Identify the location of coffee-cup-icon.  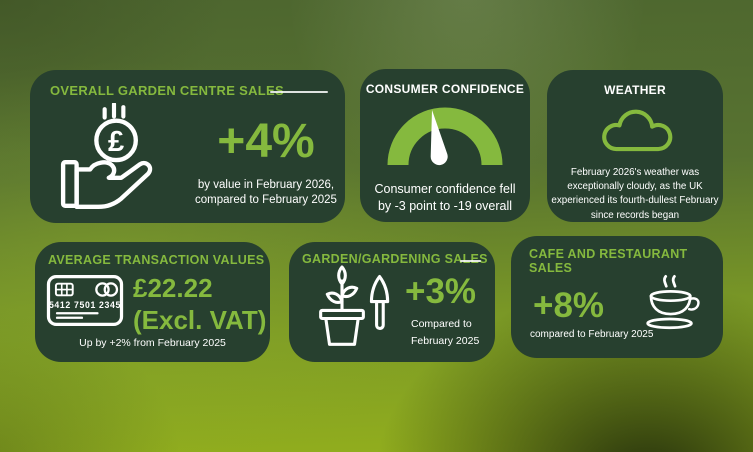
(673, 302).